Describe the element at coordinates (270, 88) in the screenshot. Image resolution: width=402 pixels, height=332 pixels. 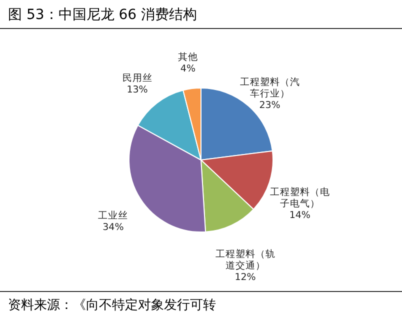
I see `slice-label: 工程塑料（汽车行业）` at that location.